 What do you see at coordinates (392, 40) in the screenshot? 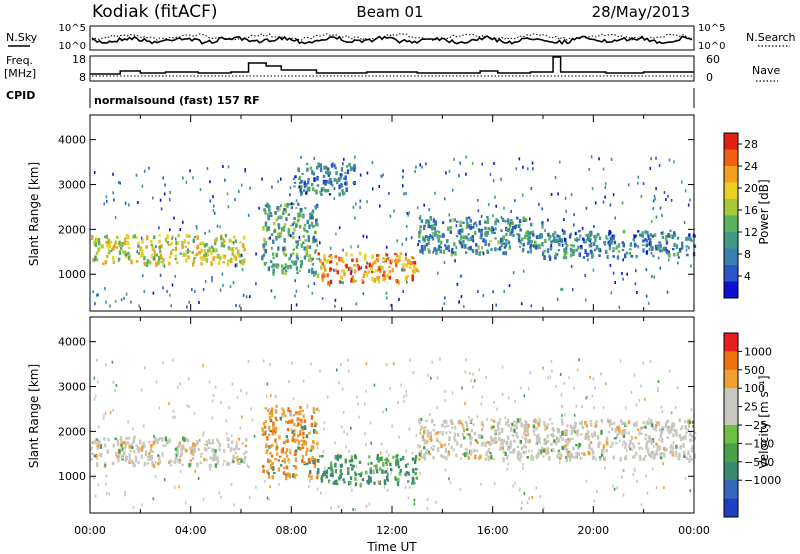
I see `nsky-trace` at bounding box center [392, 40].